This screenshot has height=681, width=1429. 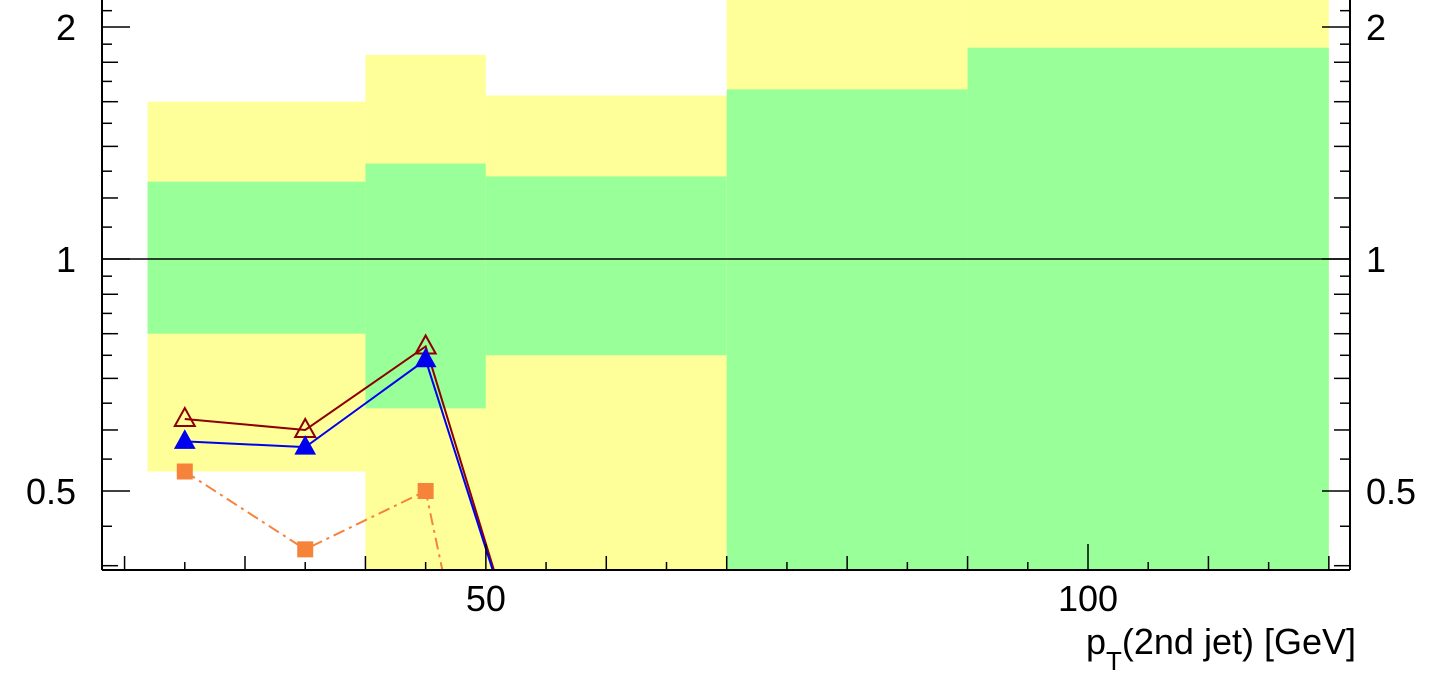 I want to click on x-tick-label-100: 100, so click(x=1088, y=598).